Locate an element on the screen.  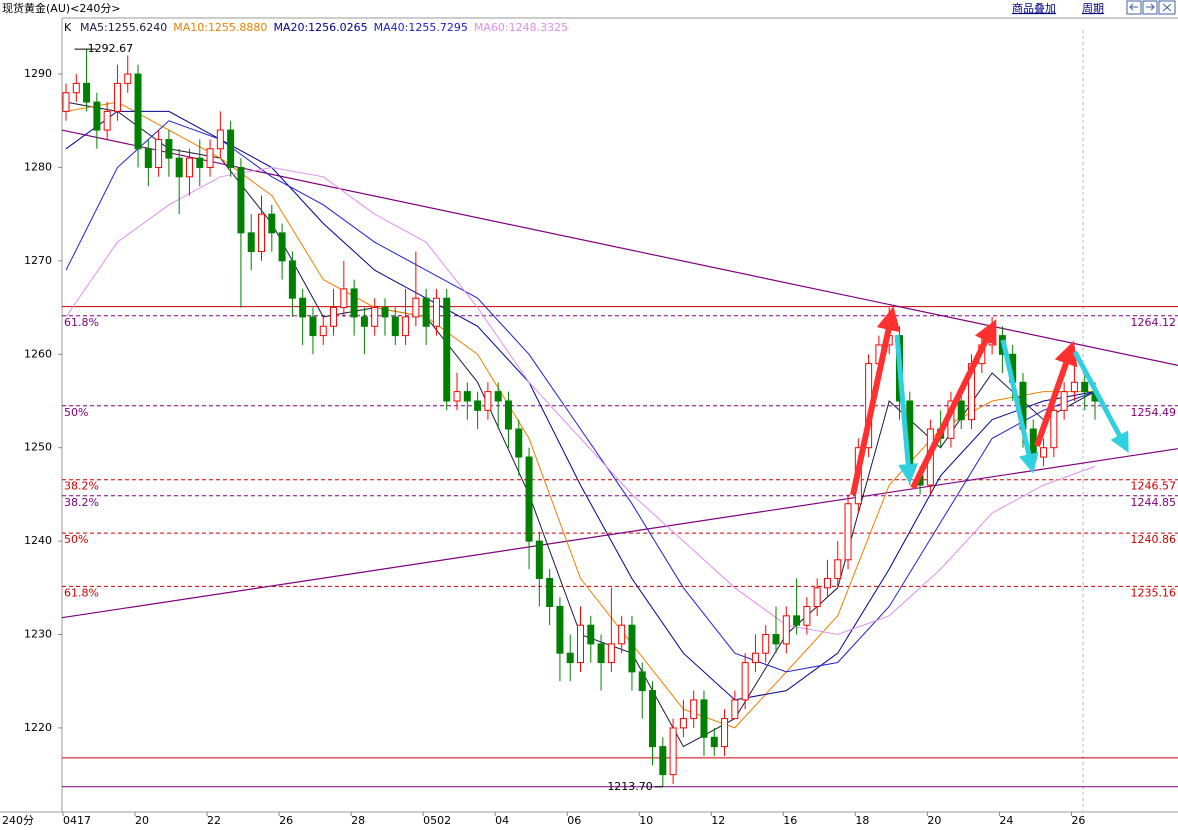
nav-right-icon is located at coordinates (1150, 7).